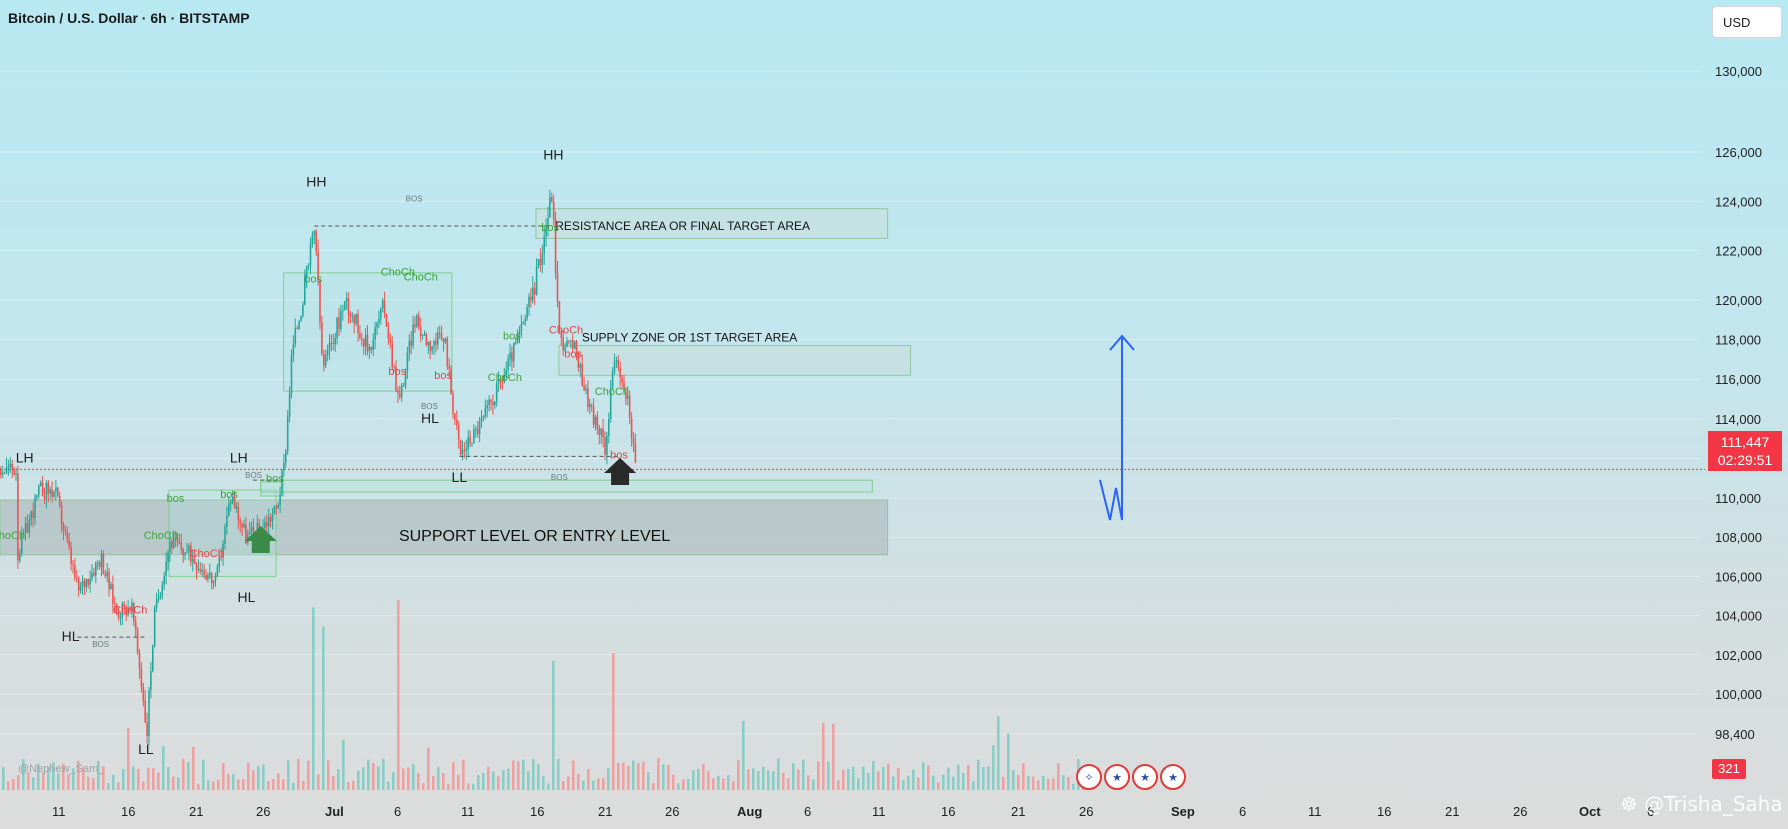 This screenshot has width=1788, height=829. Describe the element at coordinates (1089, 777) in the screenshot. I see `event-icon: ✧` at that location.